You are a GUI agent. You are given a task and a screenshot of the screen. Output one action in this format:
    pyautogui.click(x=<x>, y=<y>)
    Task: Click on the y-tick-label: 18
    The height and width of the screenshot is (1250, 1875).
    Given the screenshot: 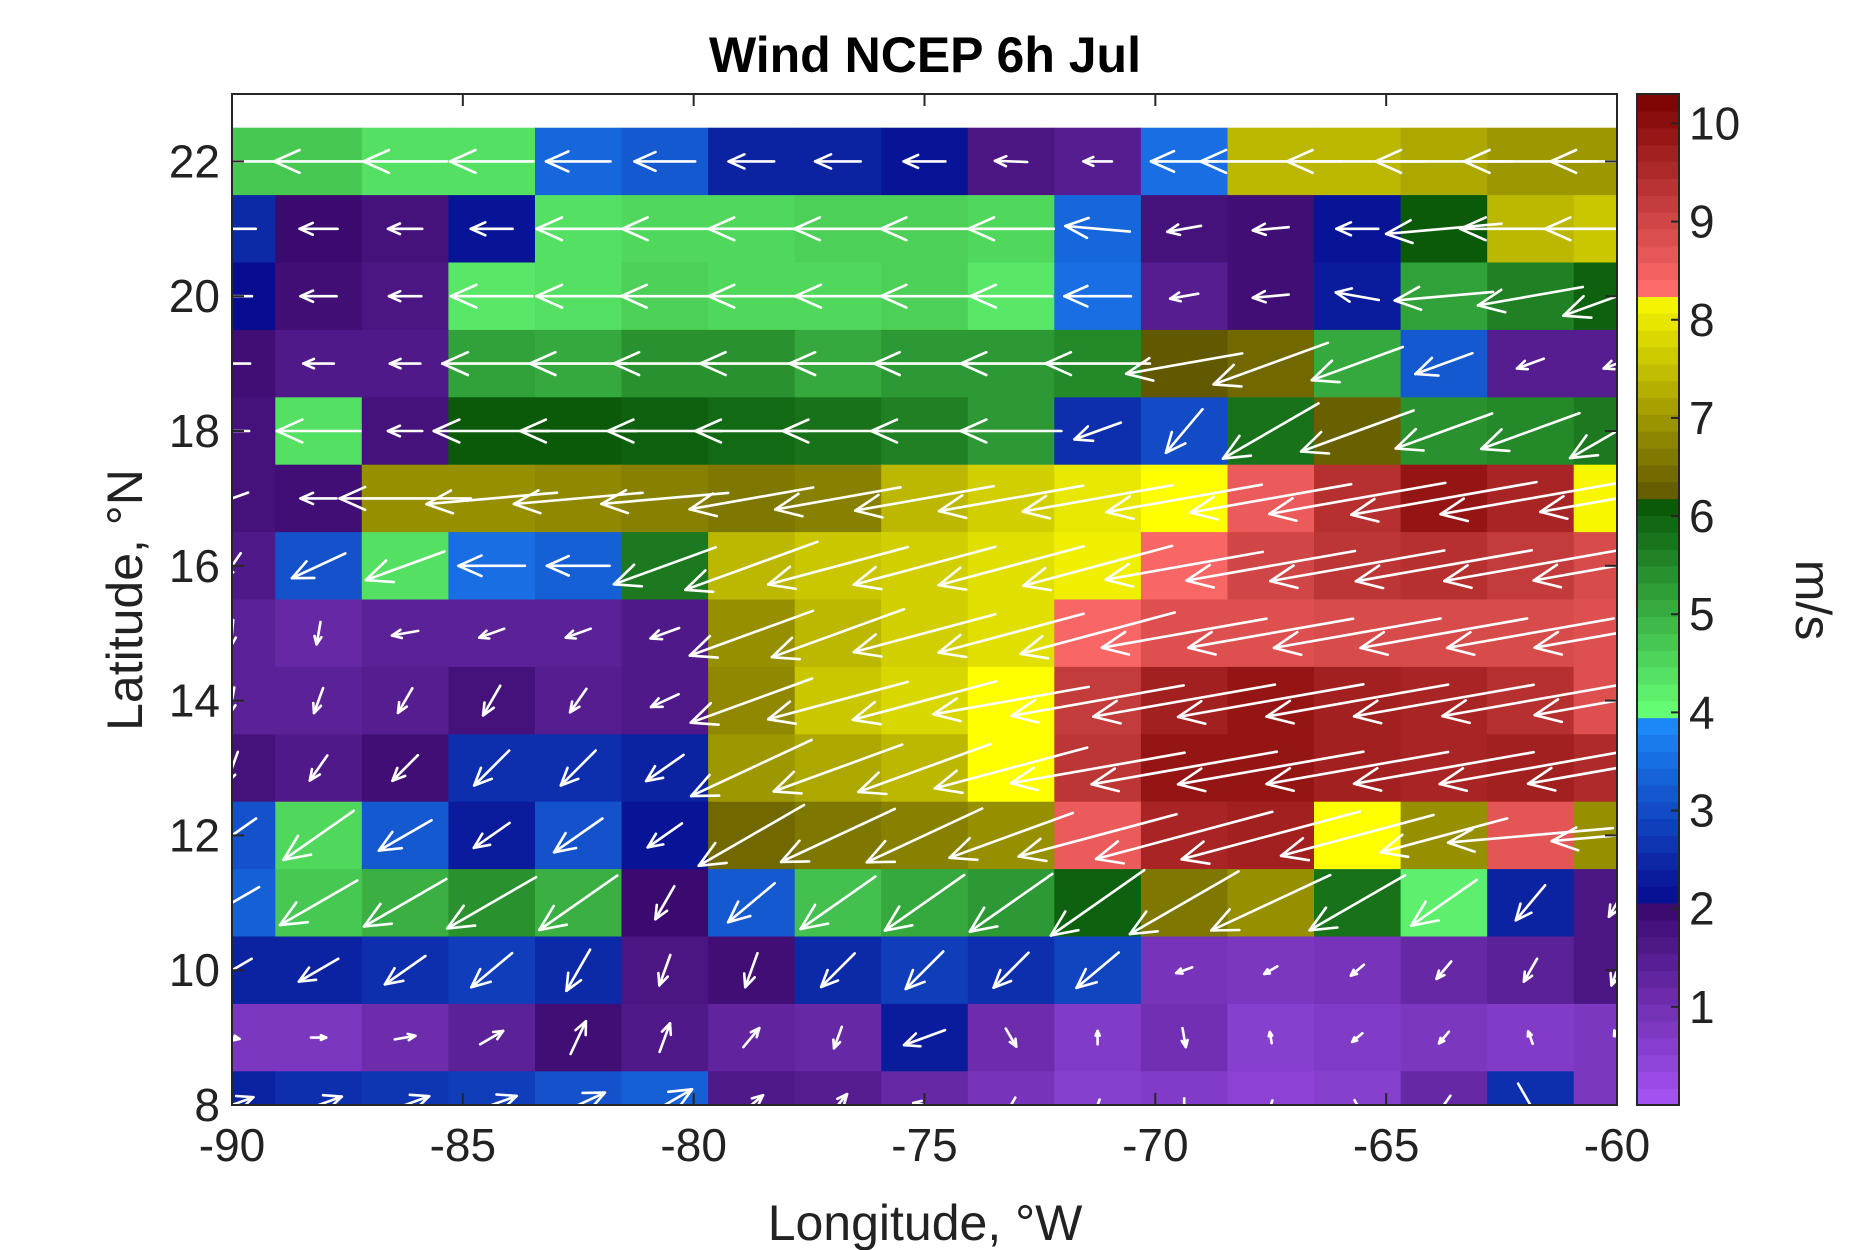 What is the action you would take?
    pyautogui.click(x=194, y=431)
    